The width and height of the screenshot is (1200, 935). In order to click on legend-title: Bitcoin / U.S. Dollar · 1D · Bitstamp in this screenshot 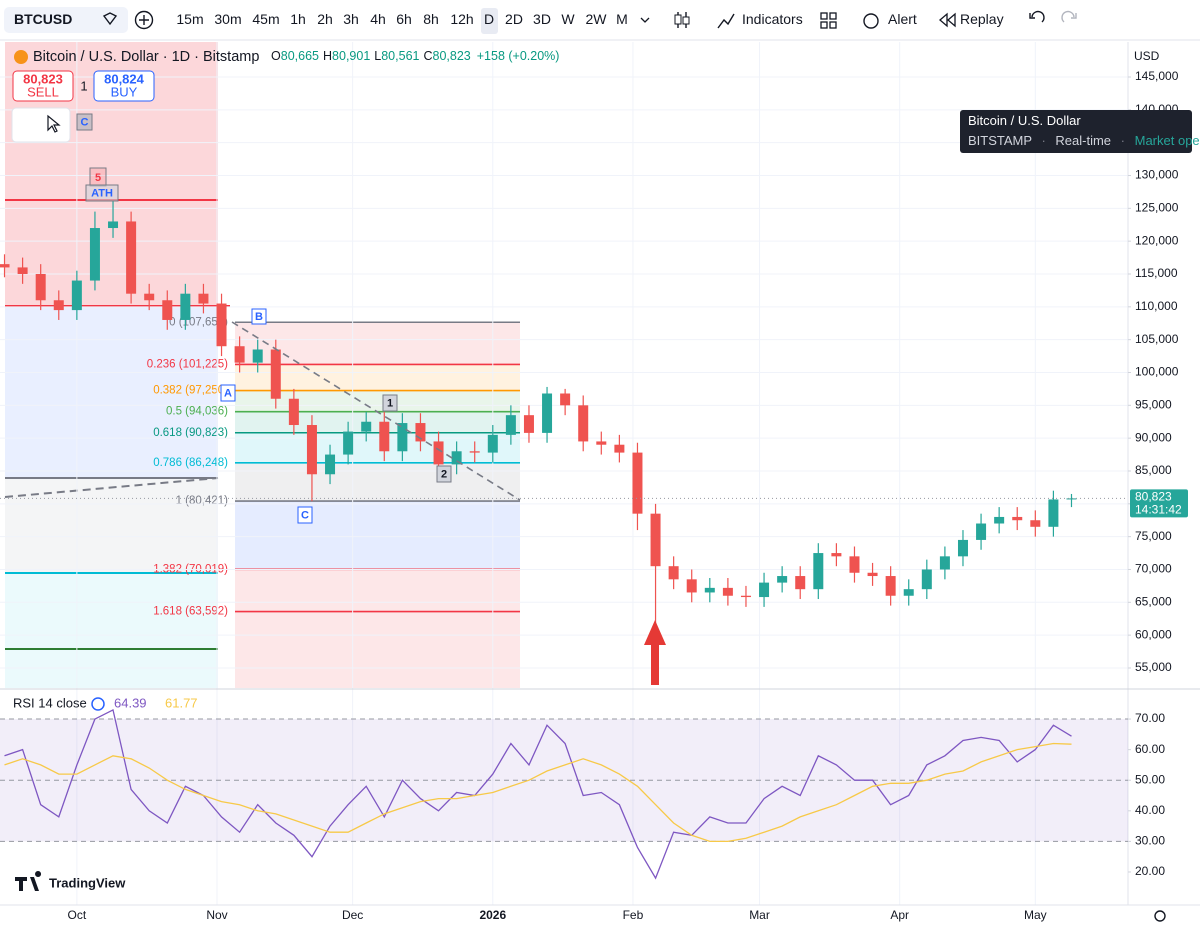, I will do `click(146, 57)`.